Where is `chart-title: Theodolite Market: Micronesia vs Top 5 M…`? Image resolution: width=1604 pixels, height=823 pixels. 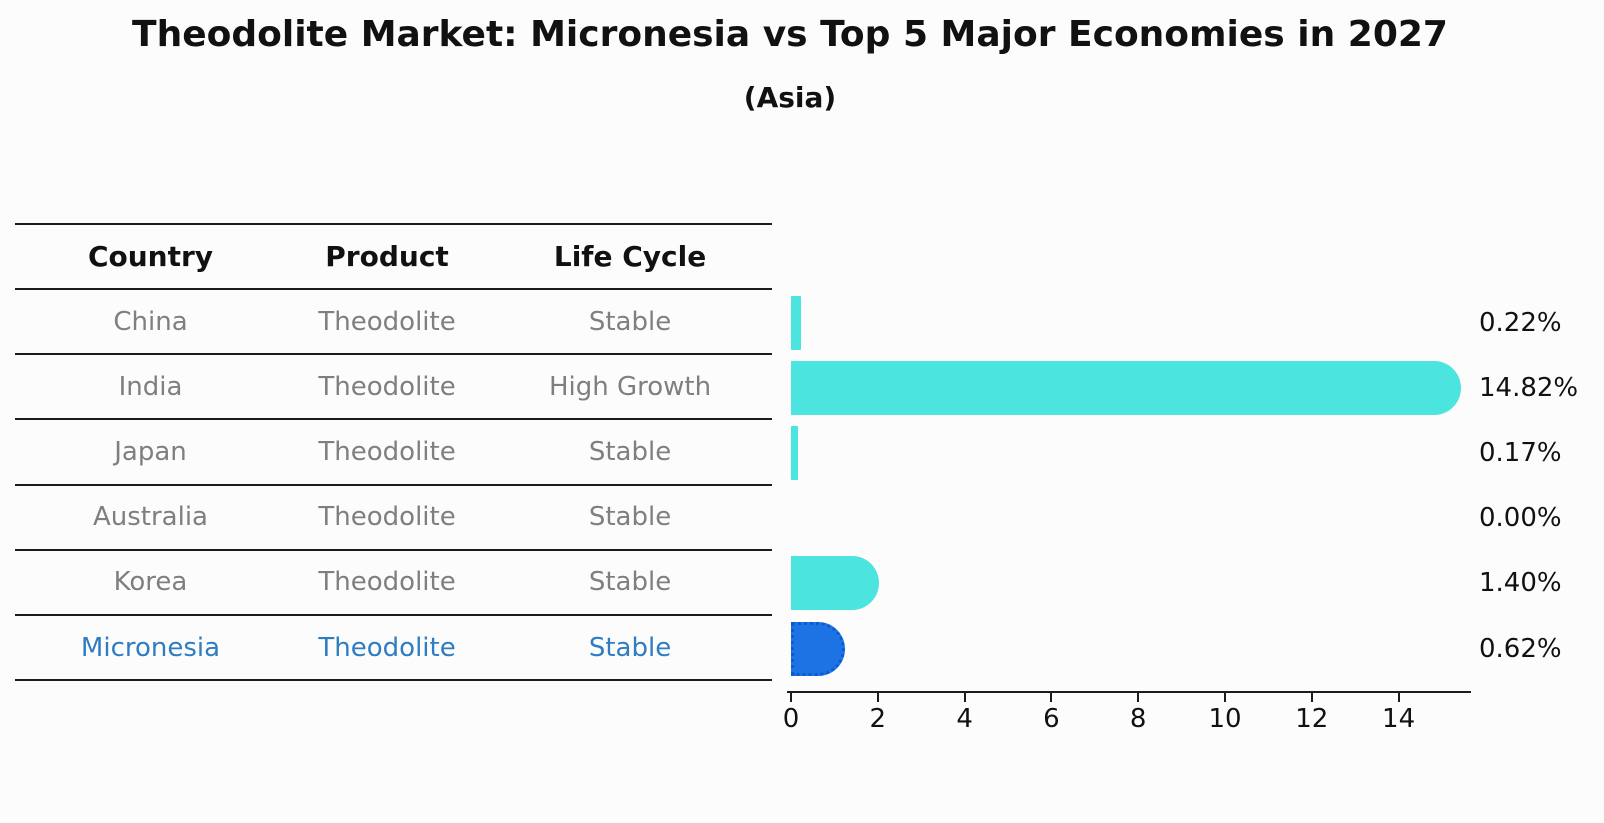 chart-title: Theodolite Market: Micronesia vs Top 5 M… is located at coordinates (790, 34).